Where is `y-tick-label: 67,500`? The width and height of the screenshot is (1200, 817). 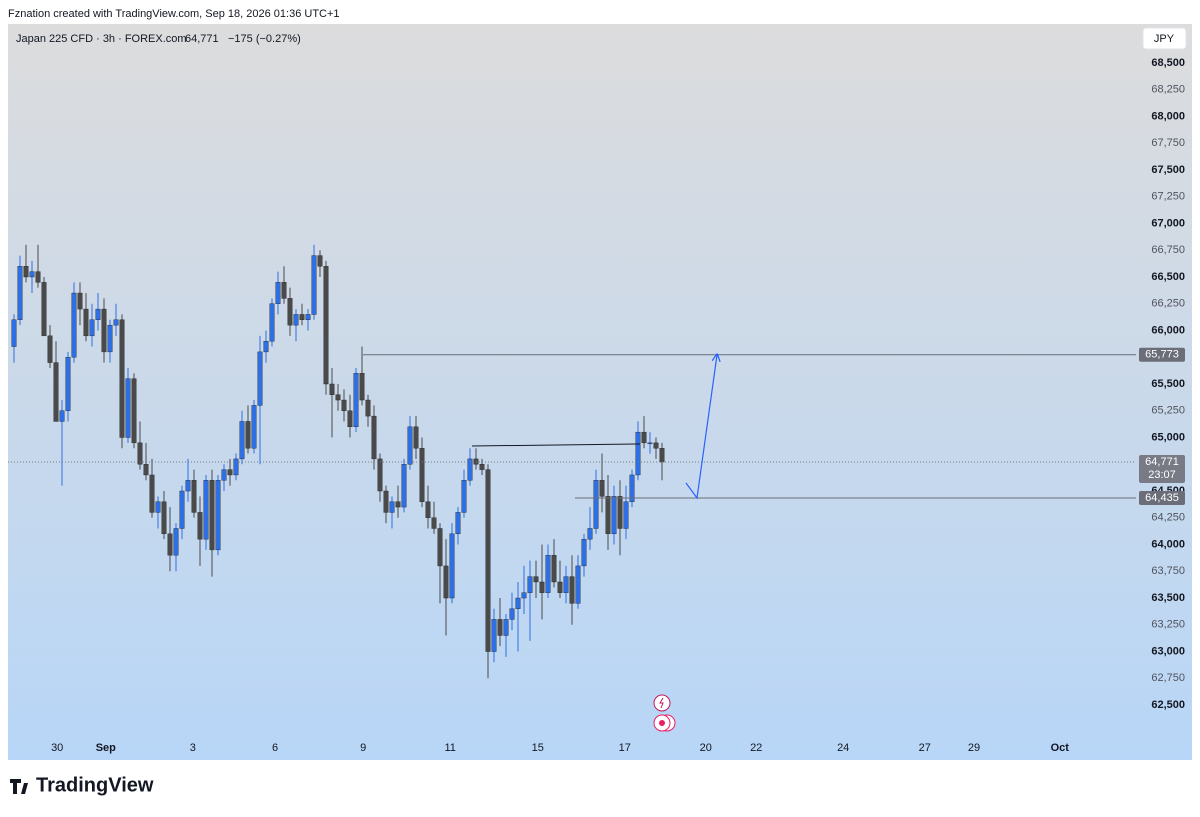
y-tick-label: 67,500 is located at coordinates (1168, 170).